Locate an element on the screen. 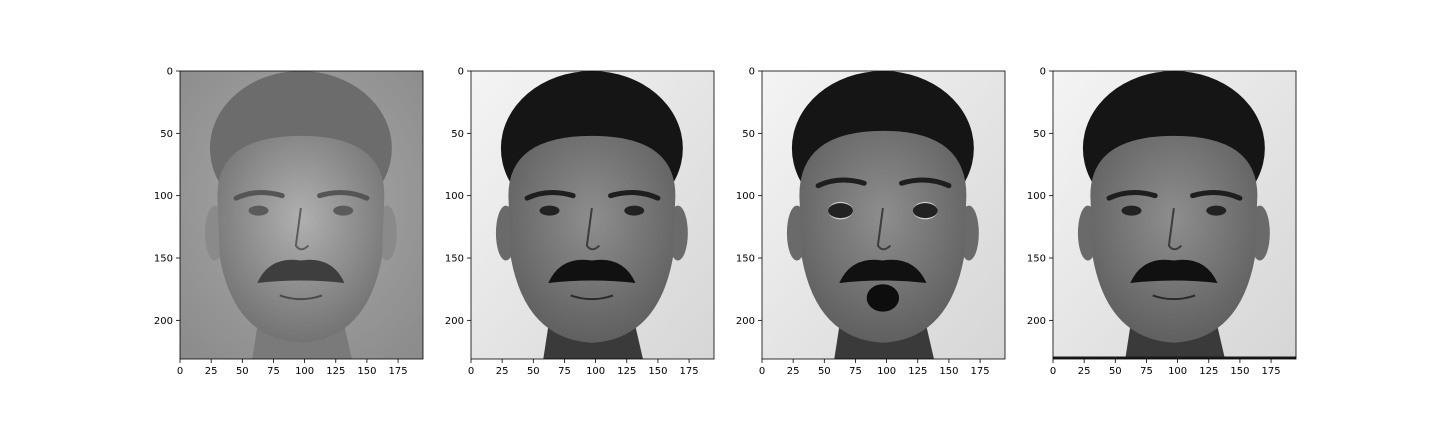 The width and height of the screenshot is (1440, 432). image-panel-4: 0 25 50 75 100 125 150 175 0 50 100 150 200 is located at coordinates (1161, 222).